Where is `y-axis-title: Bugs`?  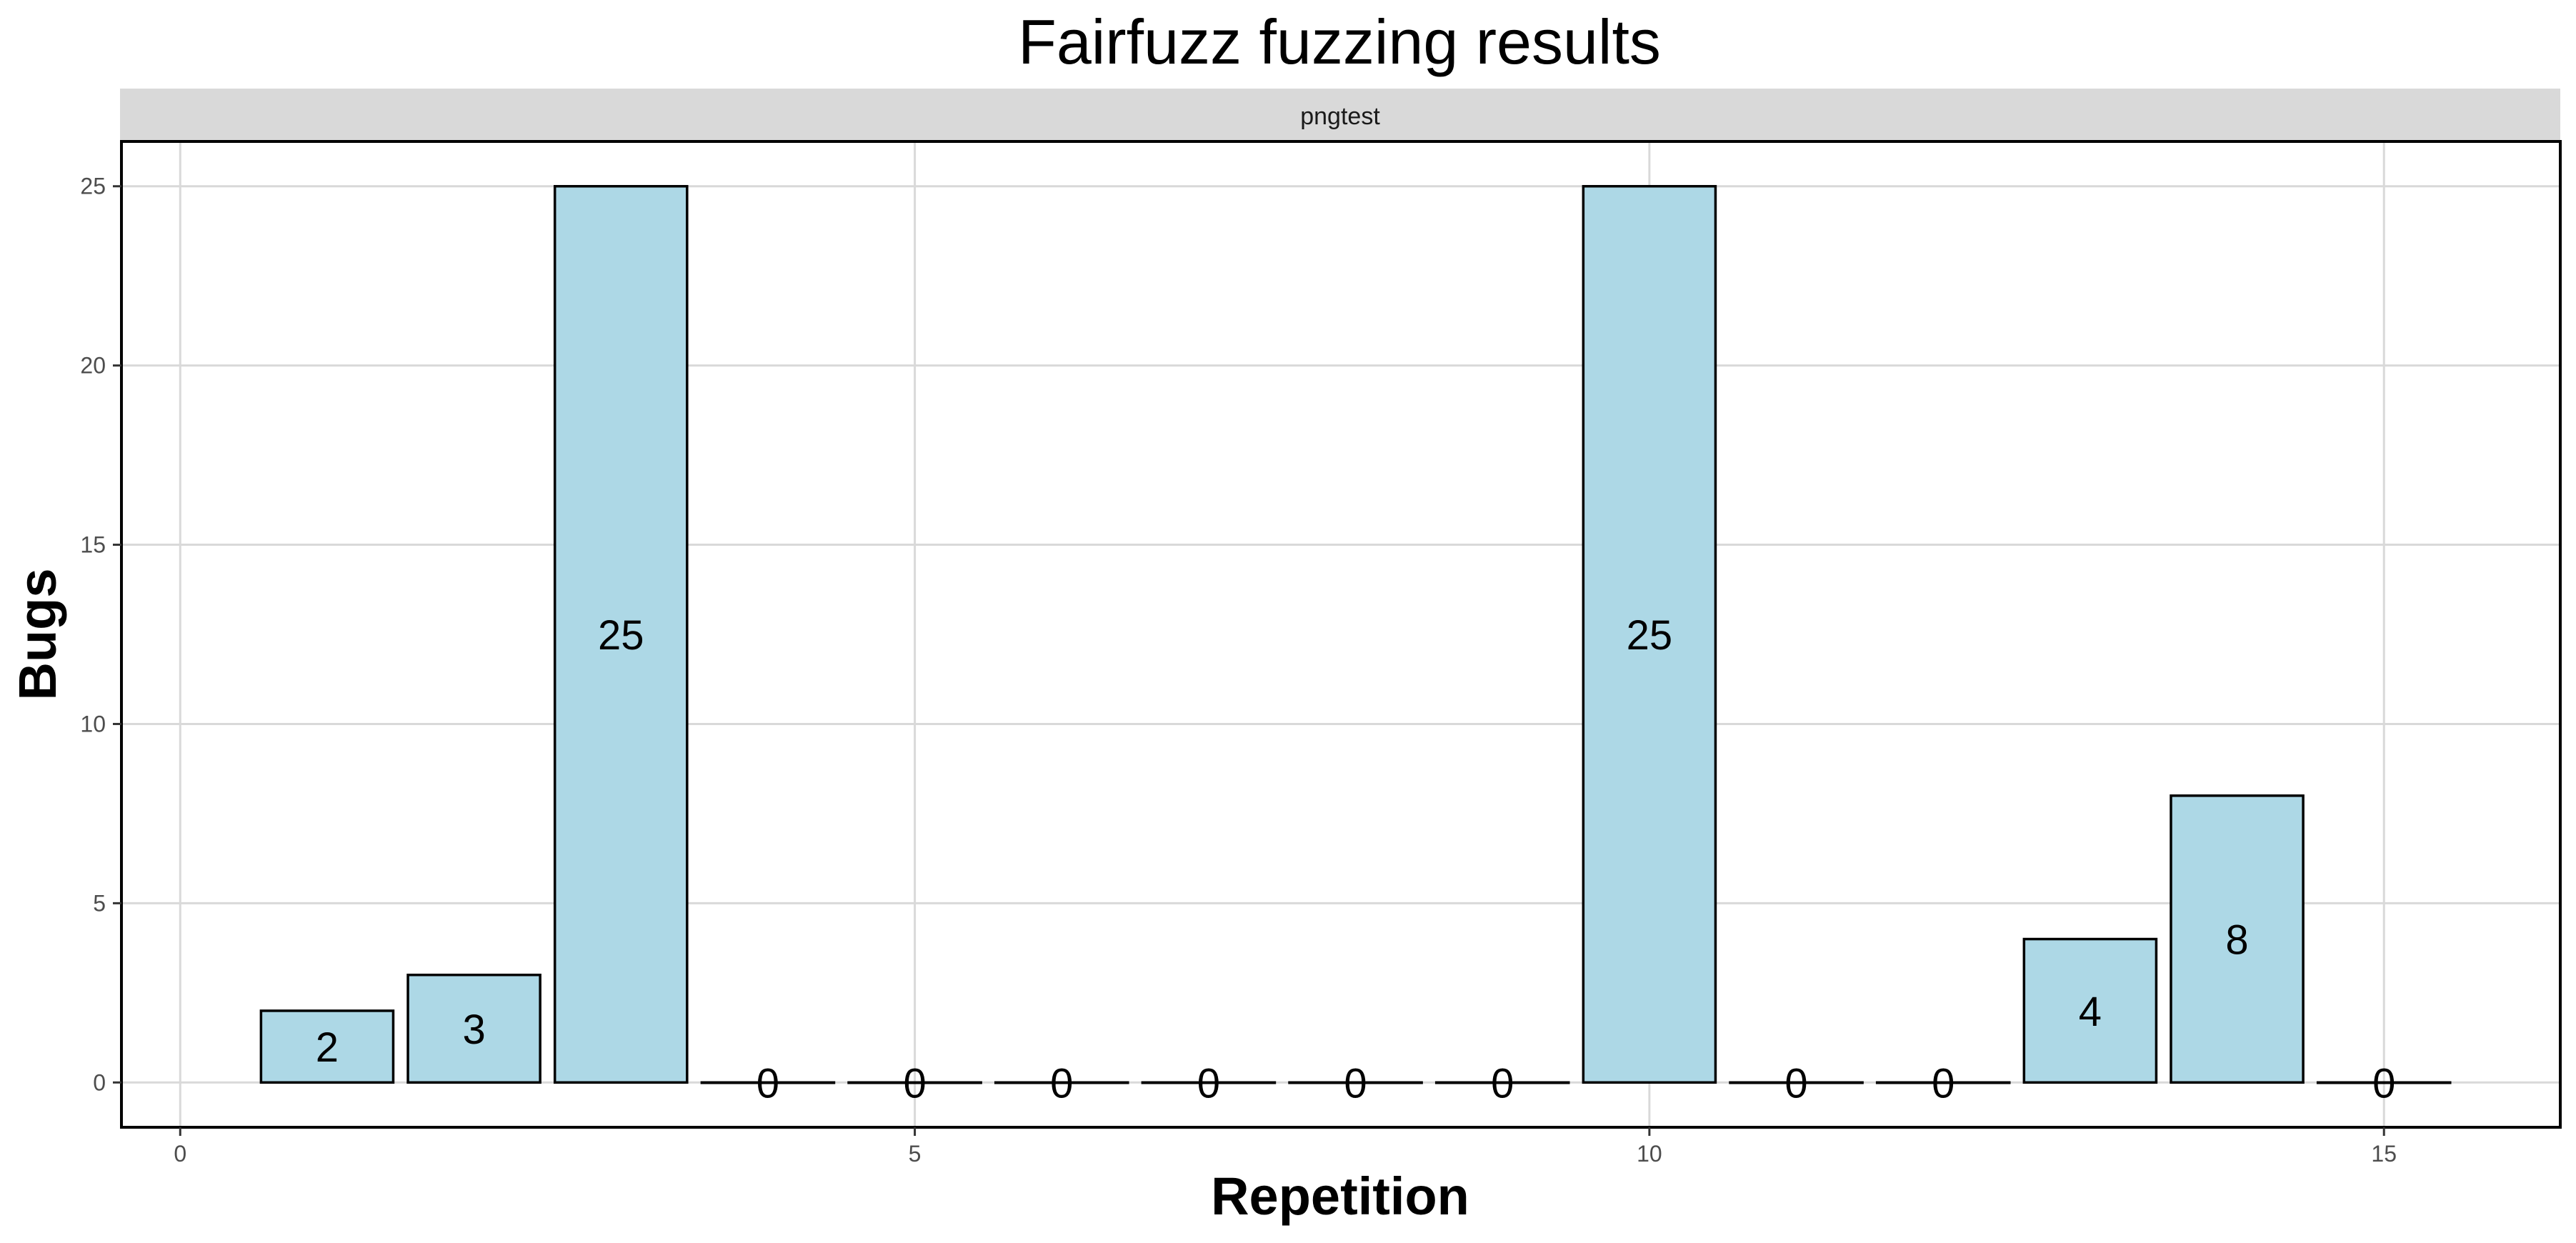
y-axis-title: Bugs is located at coordinates (38, 635).